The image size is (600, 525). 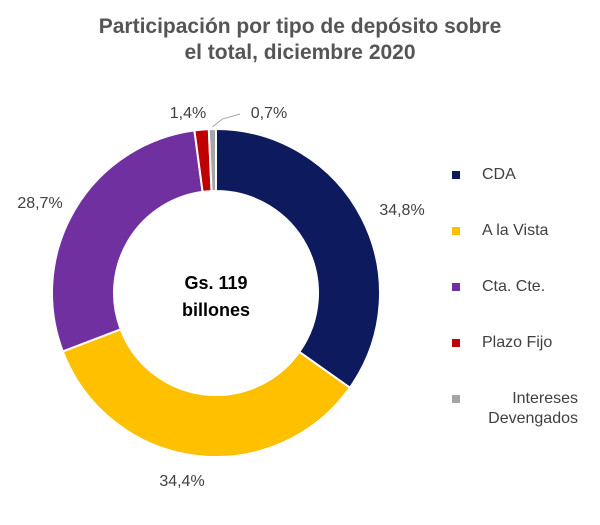 What do you see at coordinates (188, 113) in the screenshot?
I see `data-label-plazo-fijo: 1,4%` at bounding box center [188, 113].